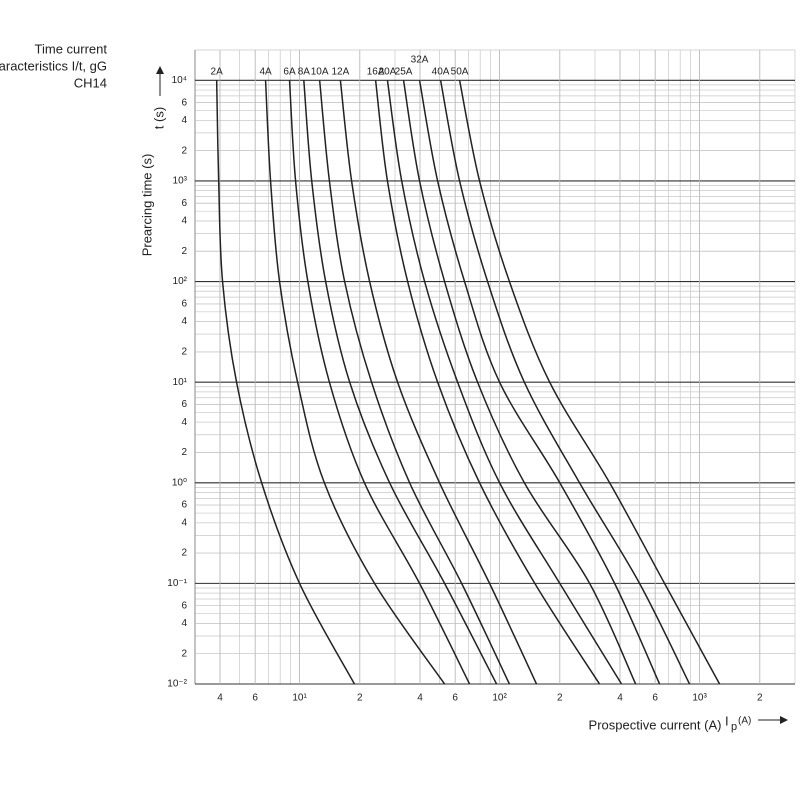 This screenshot has height=800, width=800. What do you see at coordinates (179, 80) in the screenshot?
I see `y-tick-label: 10⁴` at bounding box center [179, 80].